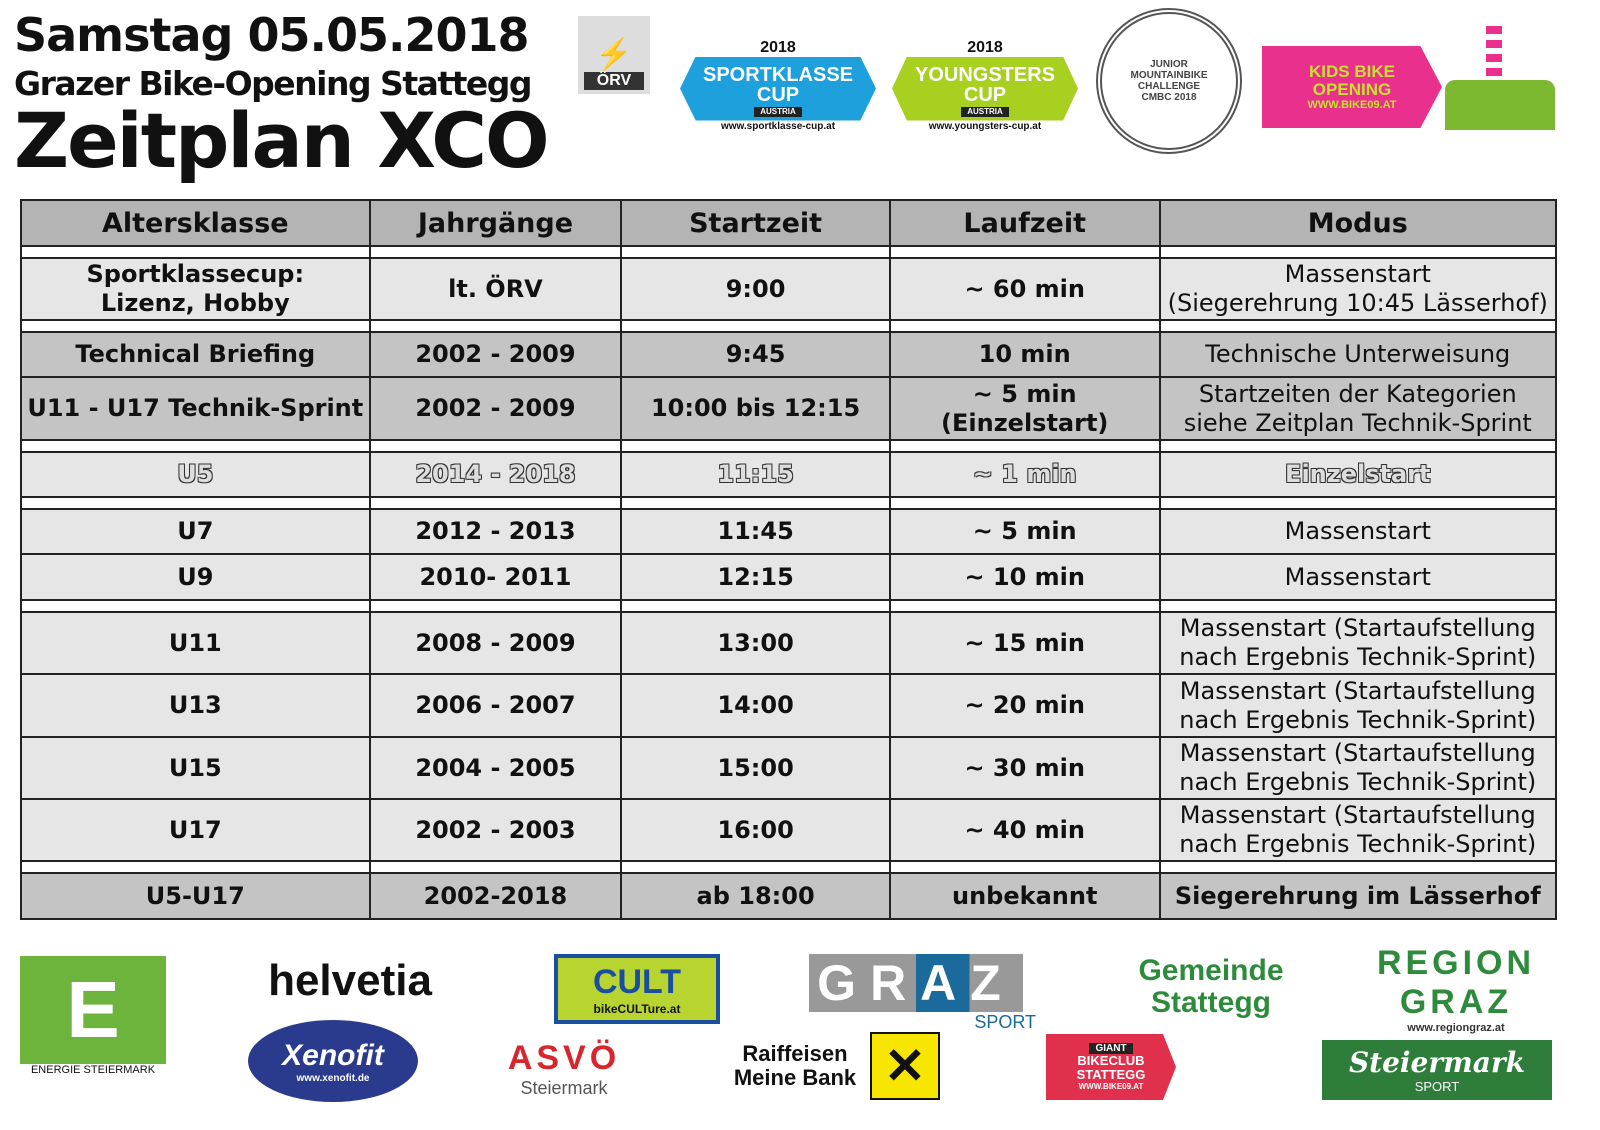 This screenshot has height=1130, width=1600. Describe the element at coordinates (789, 474) in the screenshot. I see `table-row: U5 2014 - 2018 11:15 ~ 1 min Einzelstart` at that location.